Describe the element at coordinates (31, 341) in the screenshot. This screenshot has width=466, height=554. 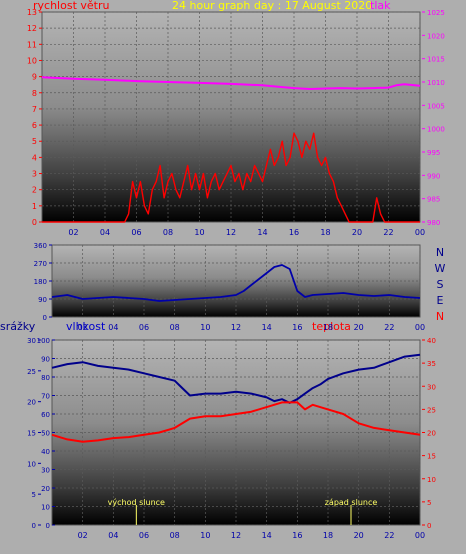
I see `rain-axis-tick-label: 30` at that location.